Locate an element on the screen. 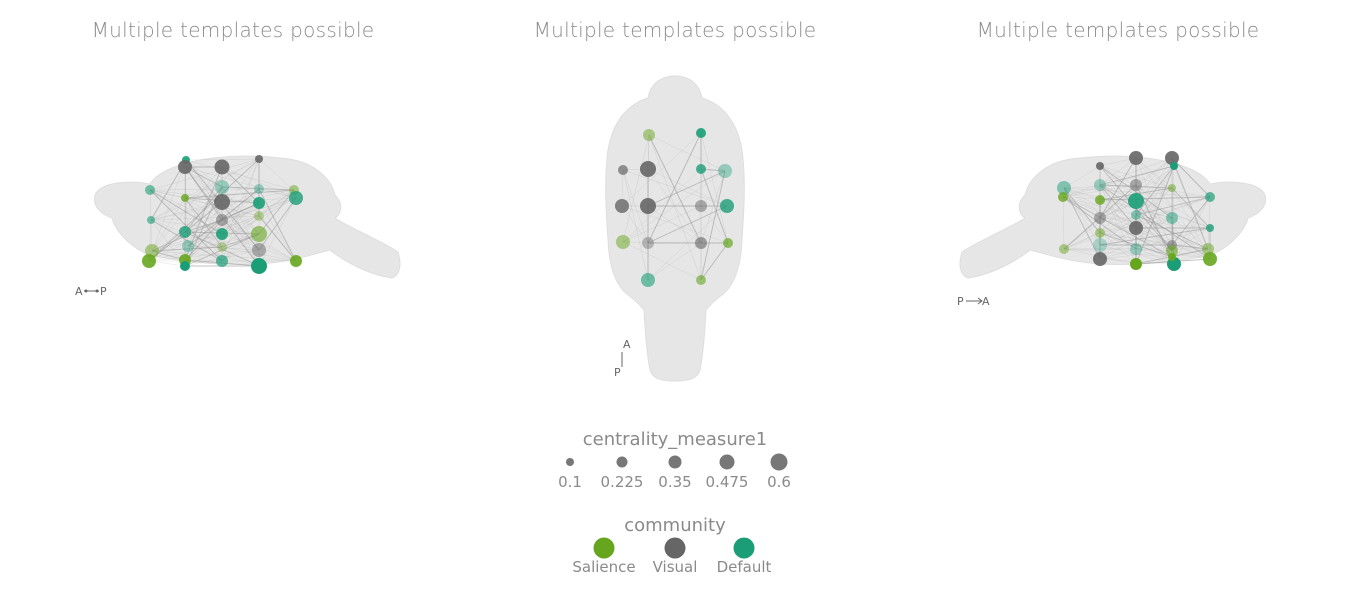 The width and height of the screenshot is (1350, 600). brain-sagittal-left: A P is located at coordinates (238, 226).